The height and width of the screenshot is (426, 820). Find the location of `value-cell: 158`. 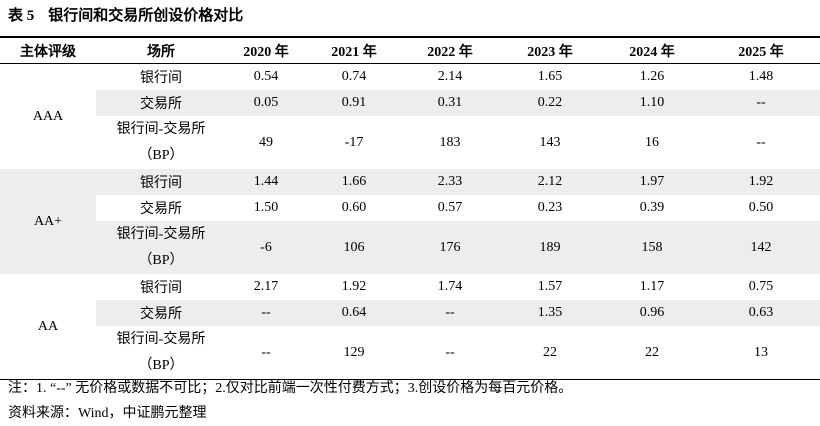

value-cell: 158 is located at coordinates (652, 247).